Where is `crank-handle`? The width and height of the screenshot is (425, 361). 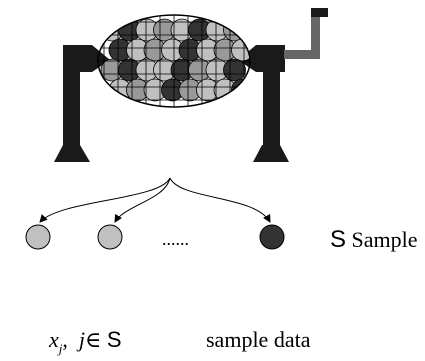
crank-handle is located at coordinates (306, 33).